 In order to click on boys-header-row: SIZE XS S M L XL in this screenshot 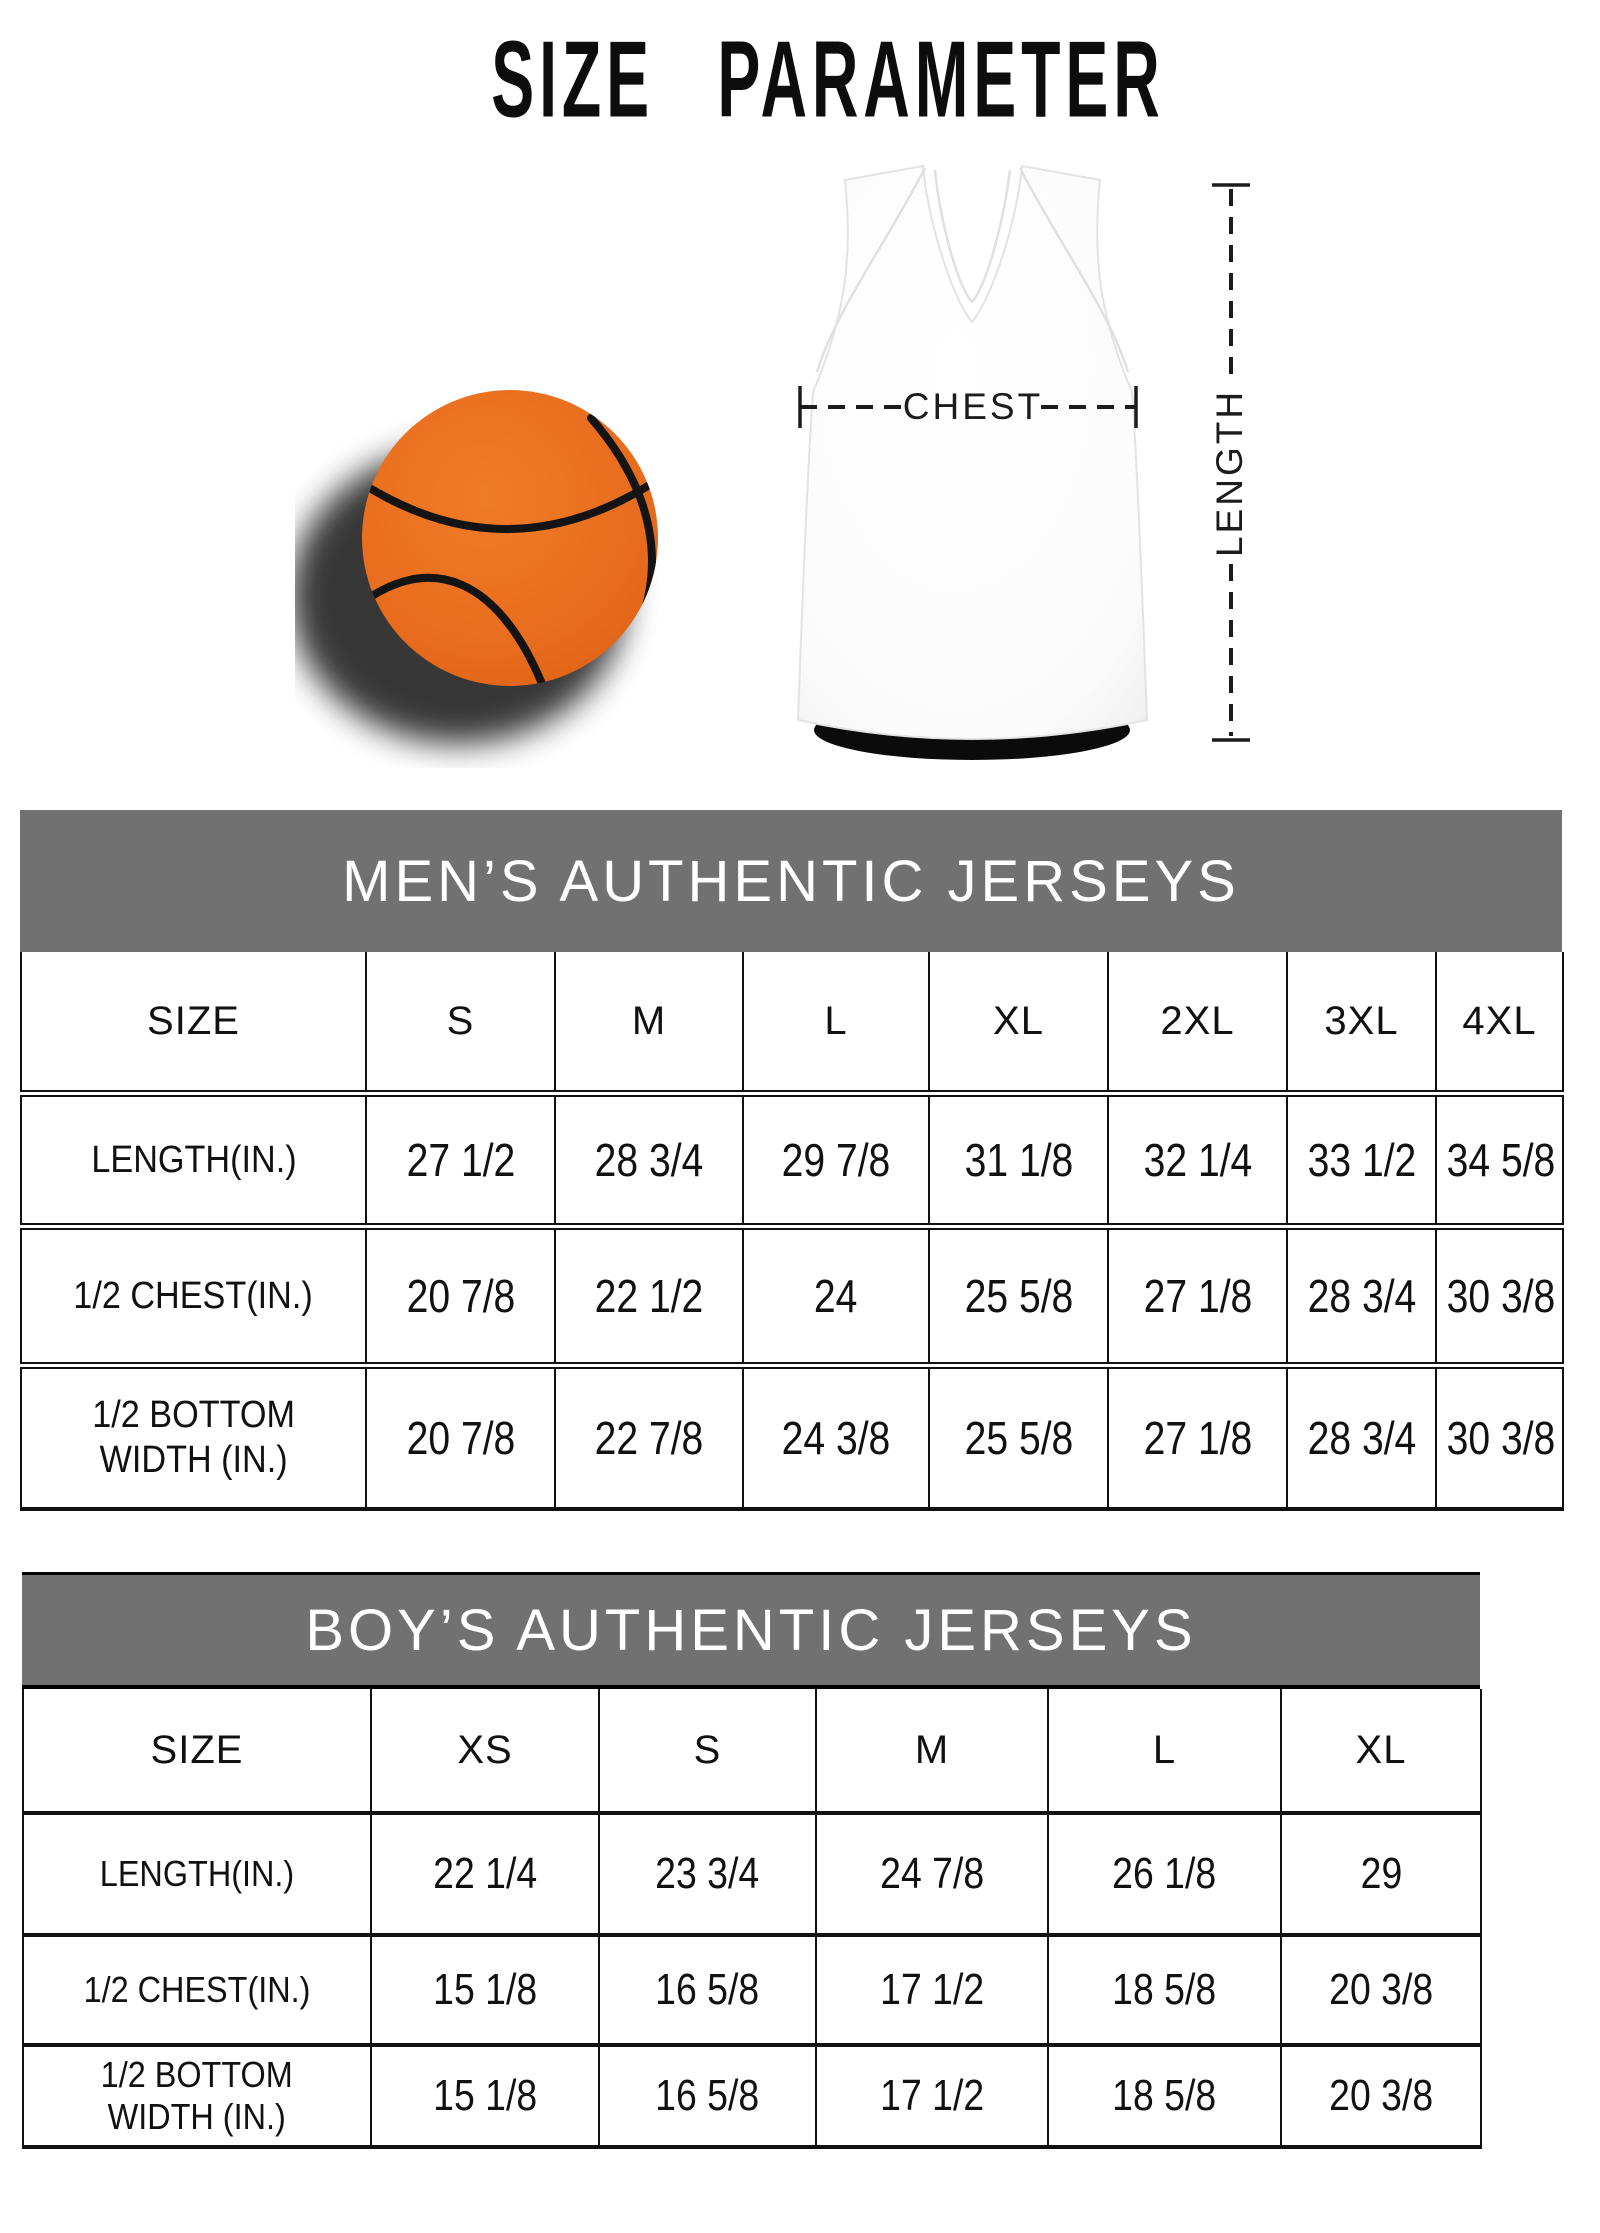, I will do `click(752, 1751)`.